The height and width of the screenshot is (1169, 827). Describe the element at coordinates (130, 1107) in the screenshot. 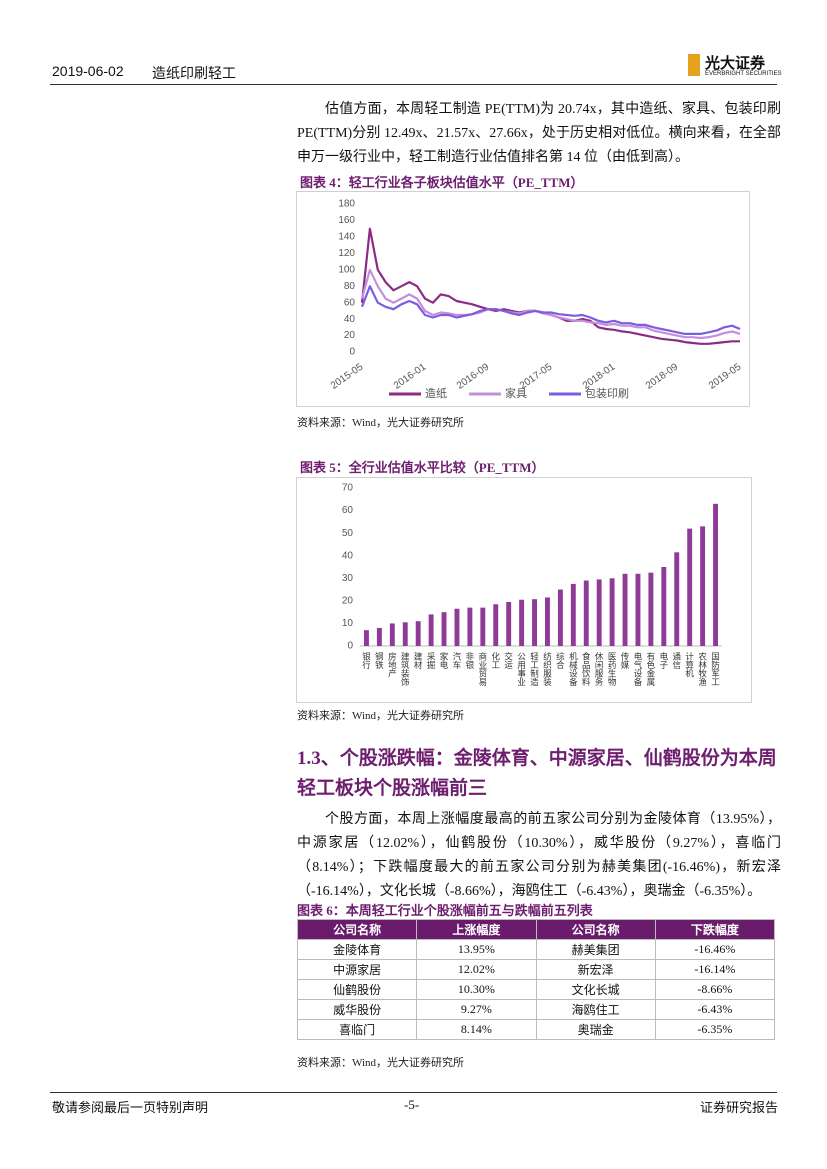

I see `footer-left: 敬请参阅最后一页特别声明` at that location.